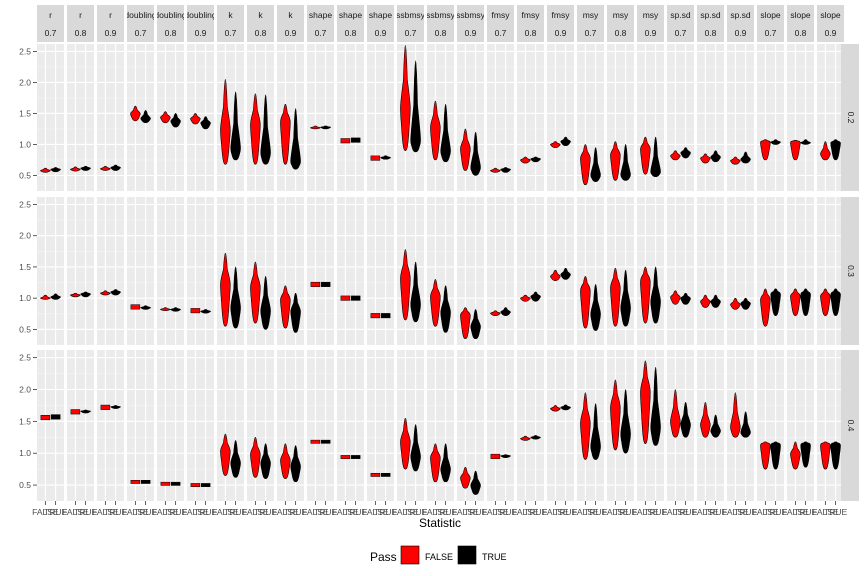 This screenshot has width=864, height=576. What do you see at coordinates (25, 204) in the screenshot?
I see `y-tick-label: 2.5` at bounding box center [25, 204].